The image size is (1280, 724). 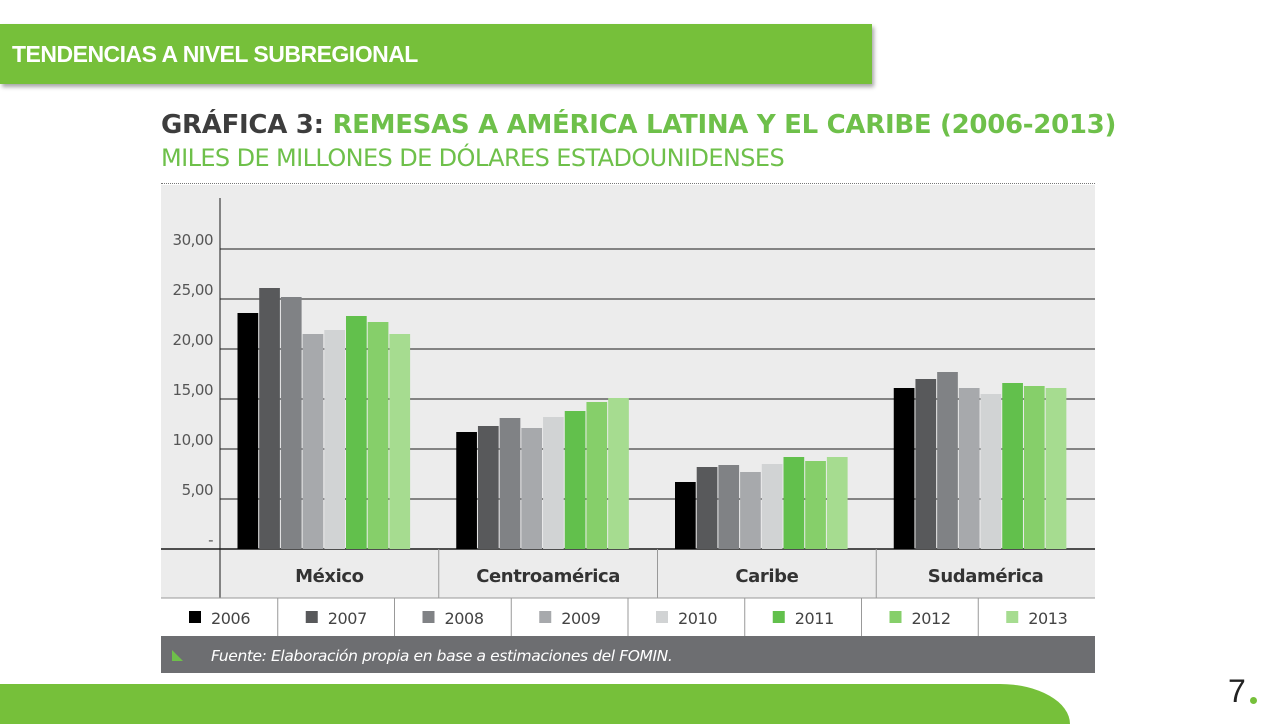 What do you see at coordinates (986, 576) in the screenshot?
I see `category-label: Sudamérica` at bounding box center [986, 576].